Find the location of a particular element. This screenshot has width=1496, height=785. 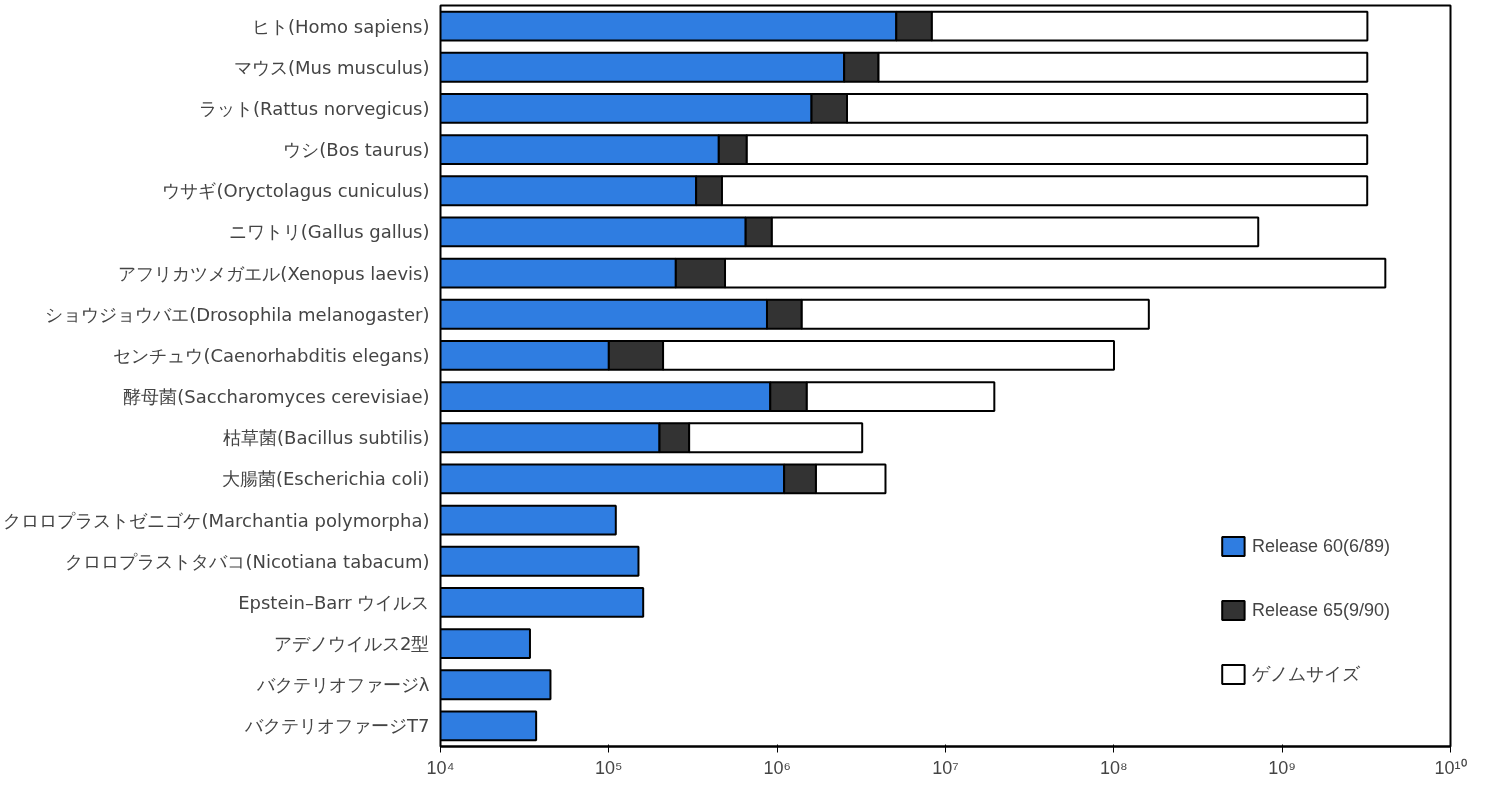

y-tick-label: Epstein–Barr ウイルス is located at coordinates (334, 602).